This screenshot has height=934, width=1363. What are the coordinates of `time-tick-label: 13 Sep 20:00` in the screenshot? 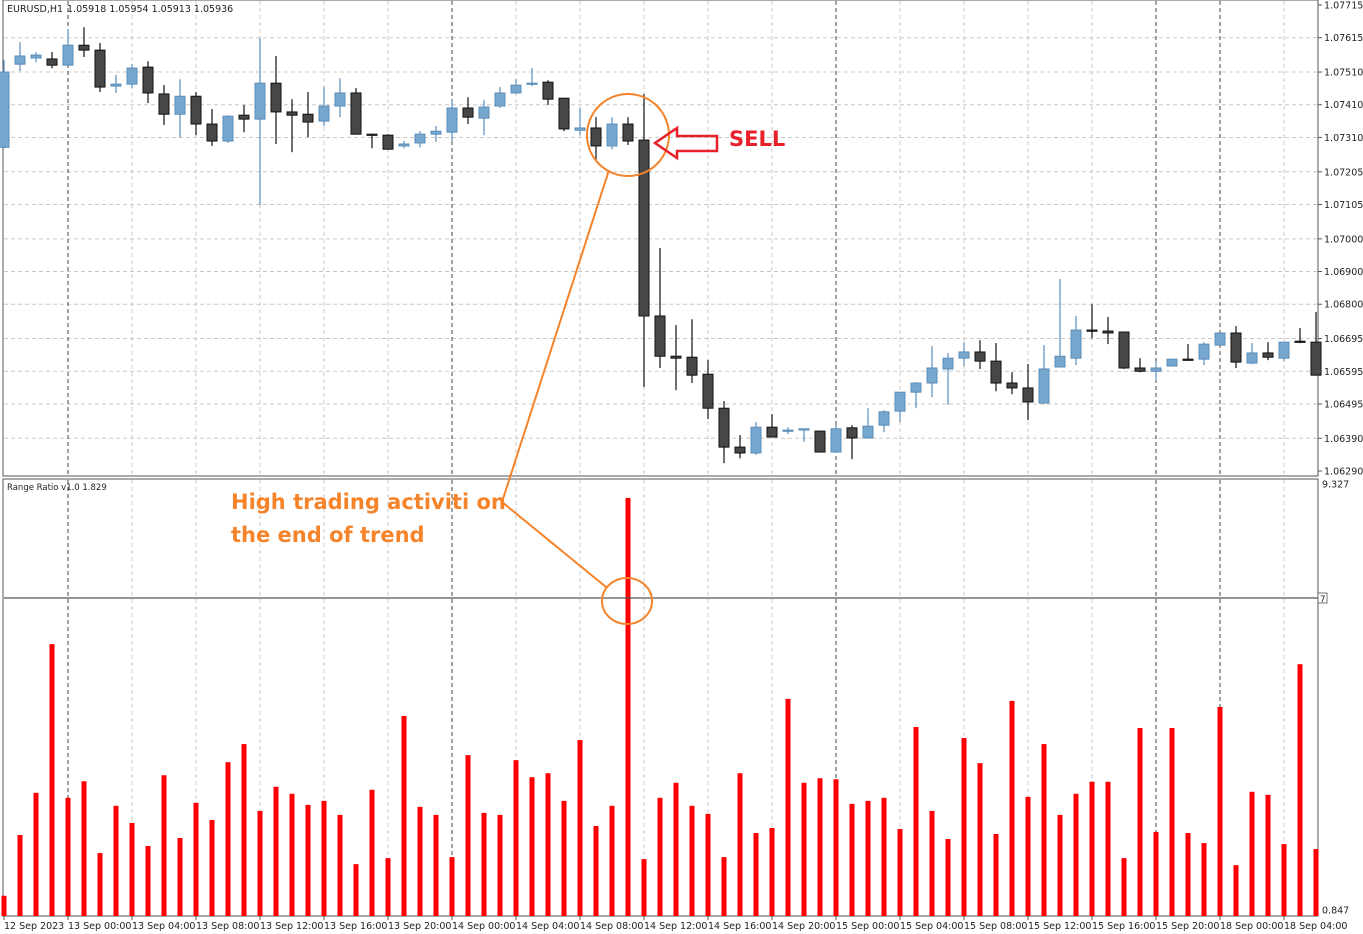 It's located at (419, 926).